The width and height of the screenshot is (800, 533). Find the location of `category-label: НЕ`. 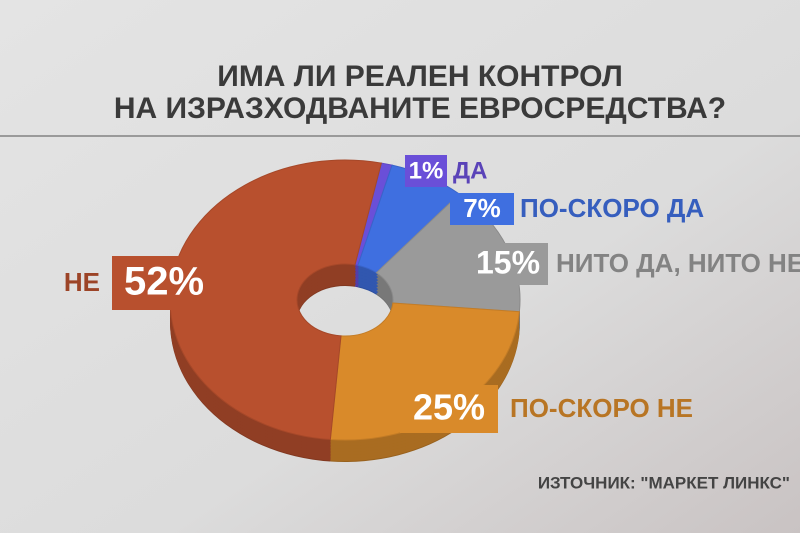

category-label: НЕ is located at coordinates (82, 282).